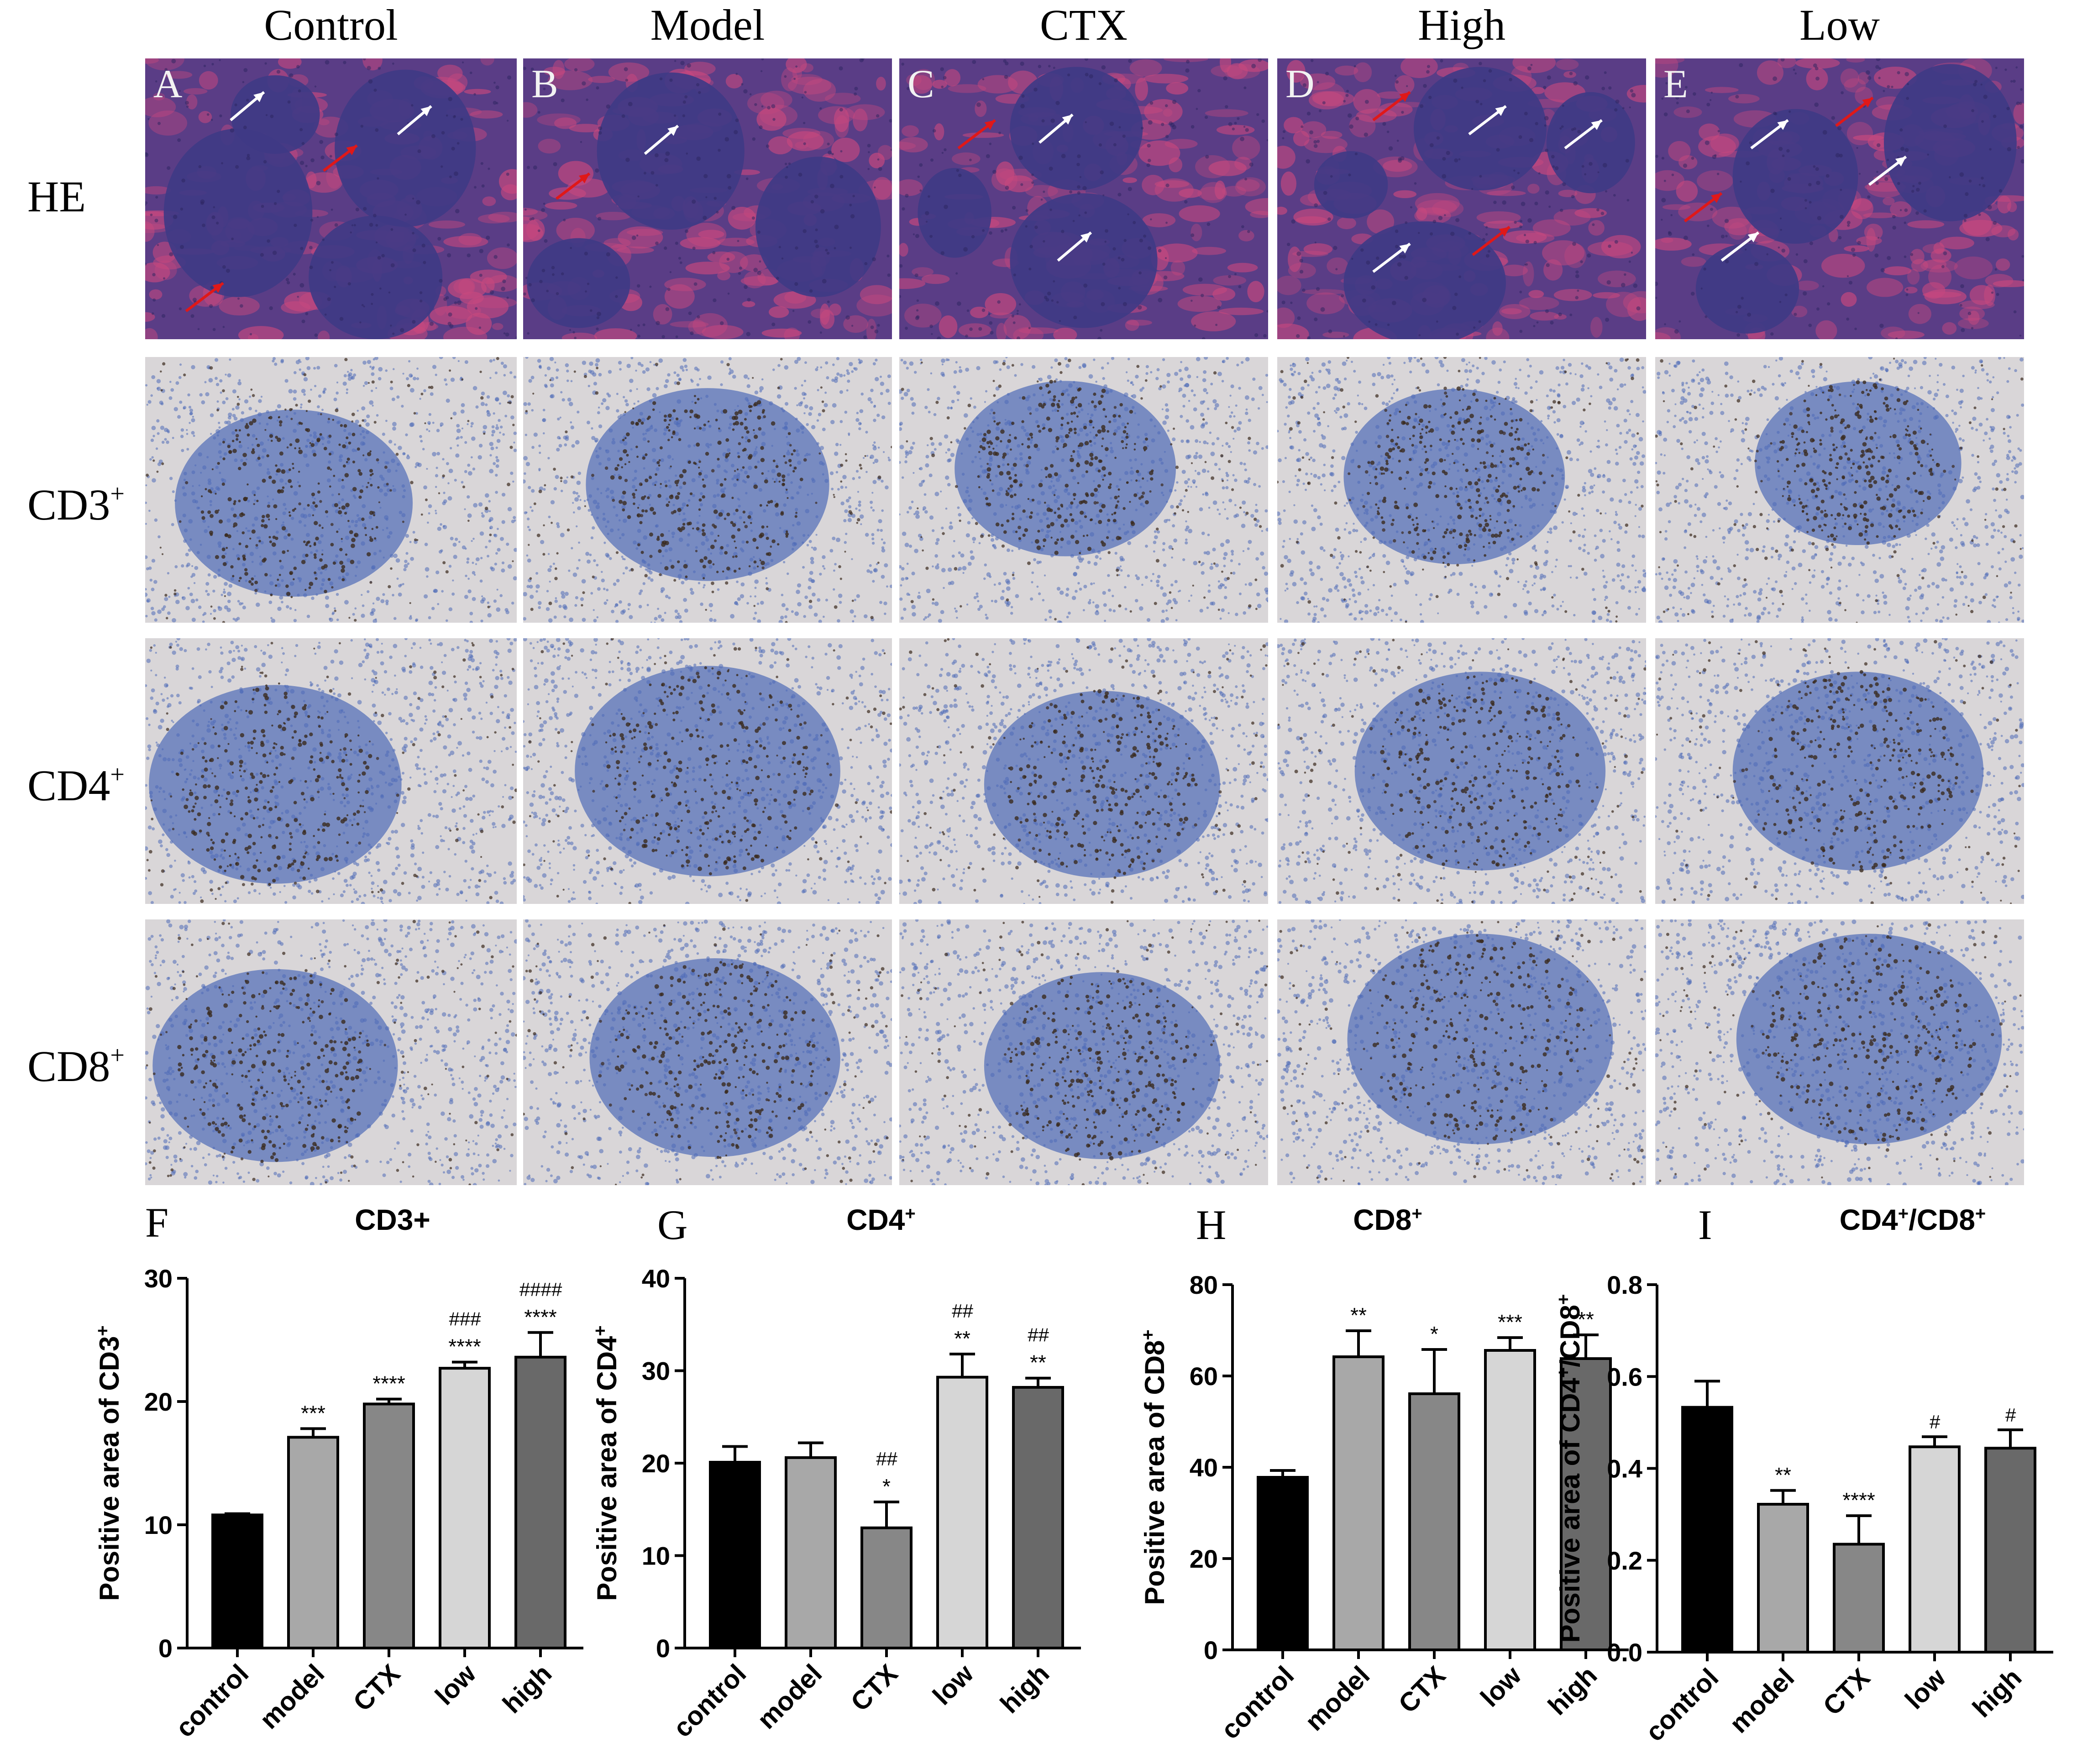 The image size is (2077, 1764). I want to click on y-axis-label: Positive area of CD4+/CD8+, so click(1569, 1469).